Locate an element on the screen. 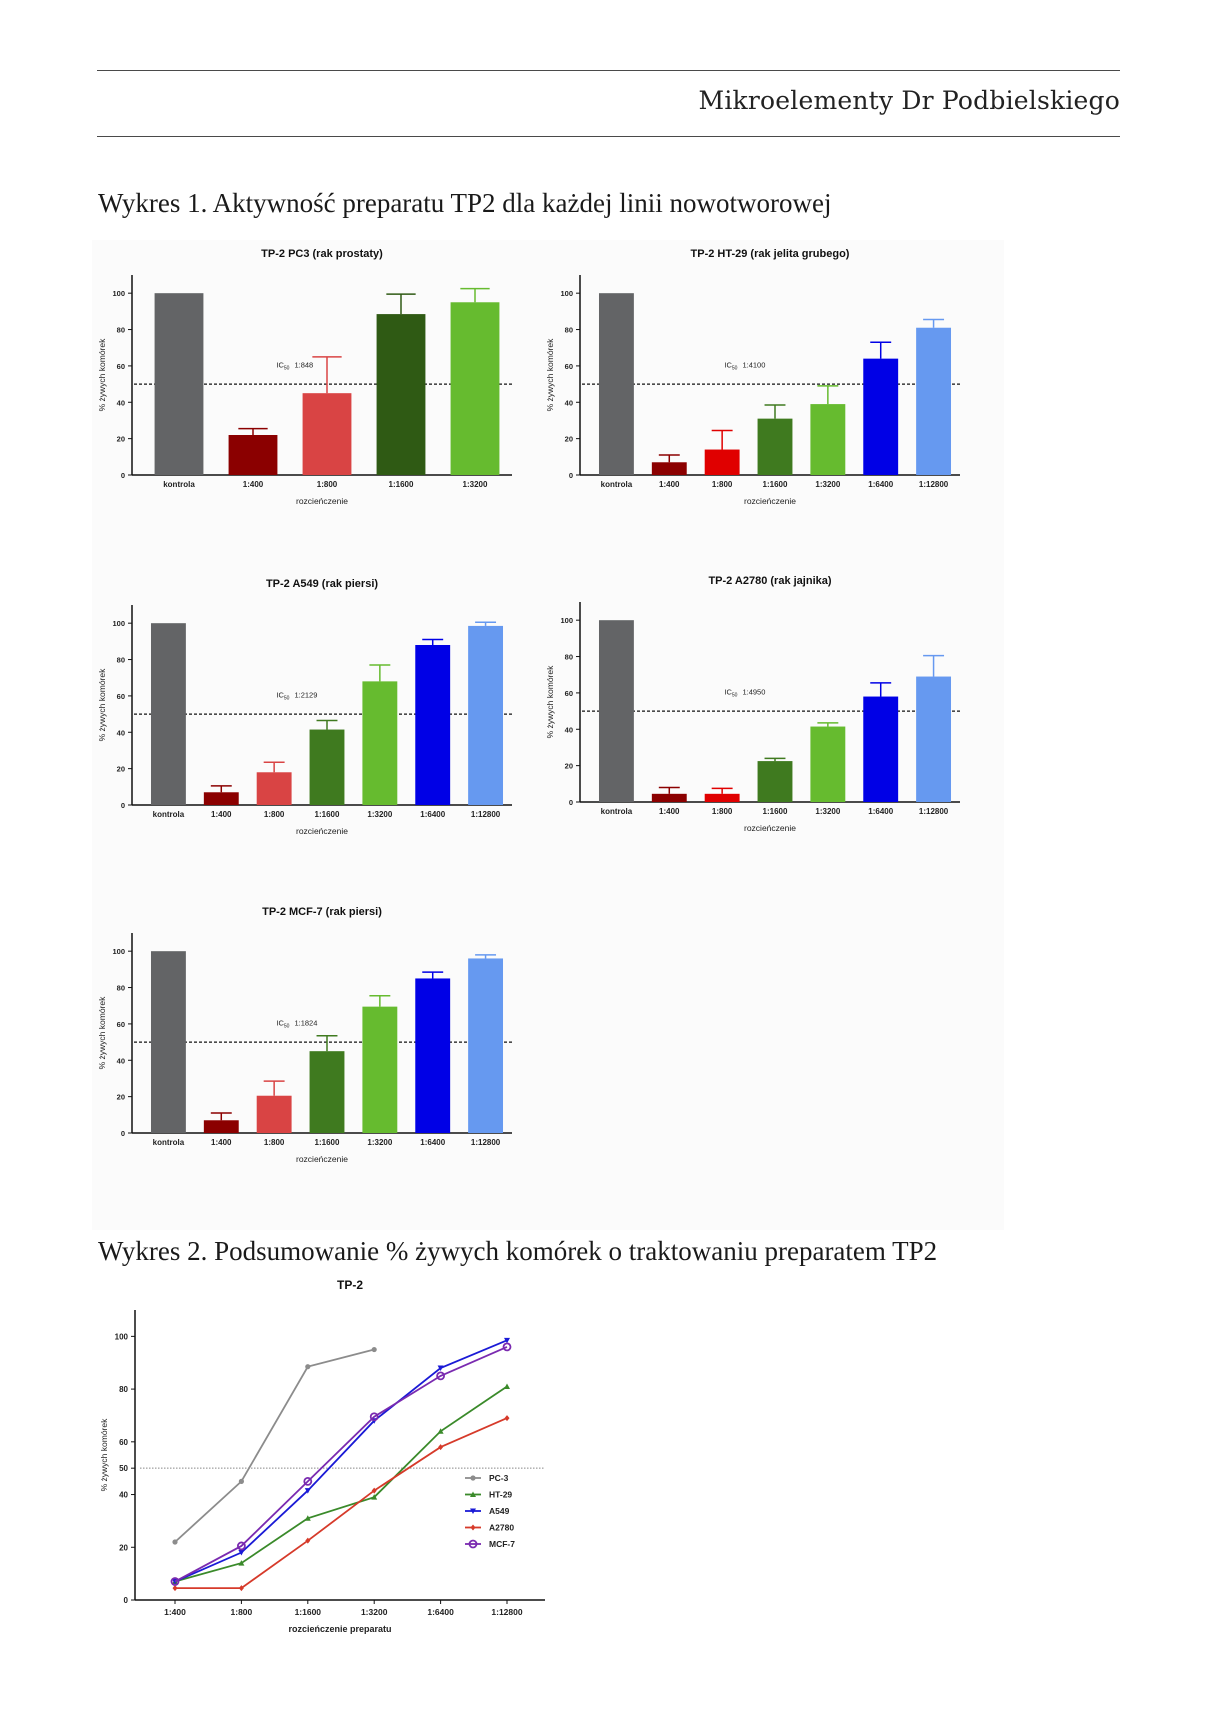  ic50-annotation: IC50 1:2129 is located at coordinates (296, 696).